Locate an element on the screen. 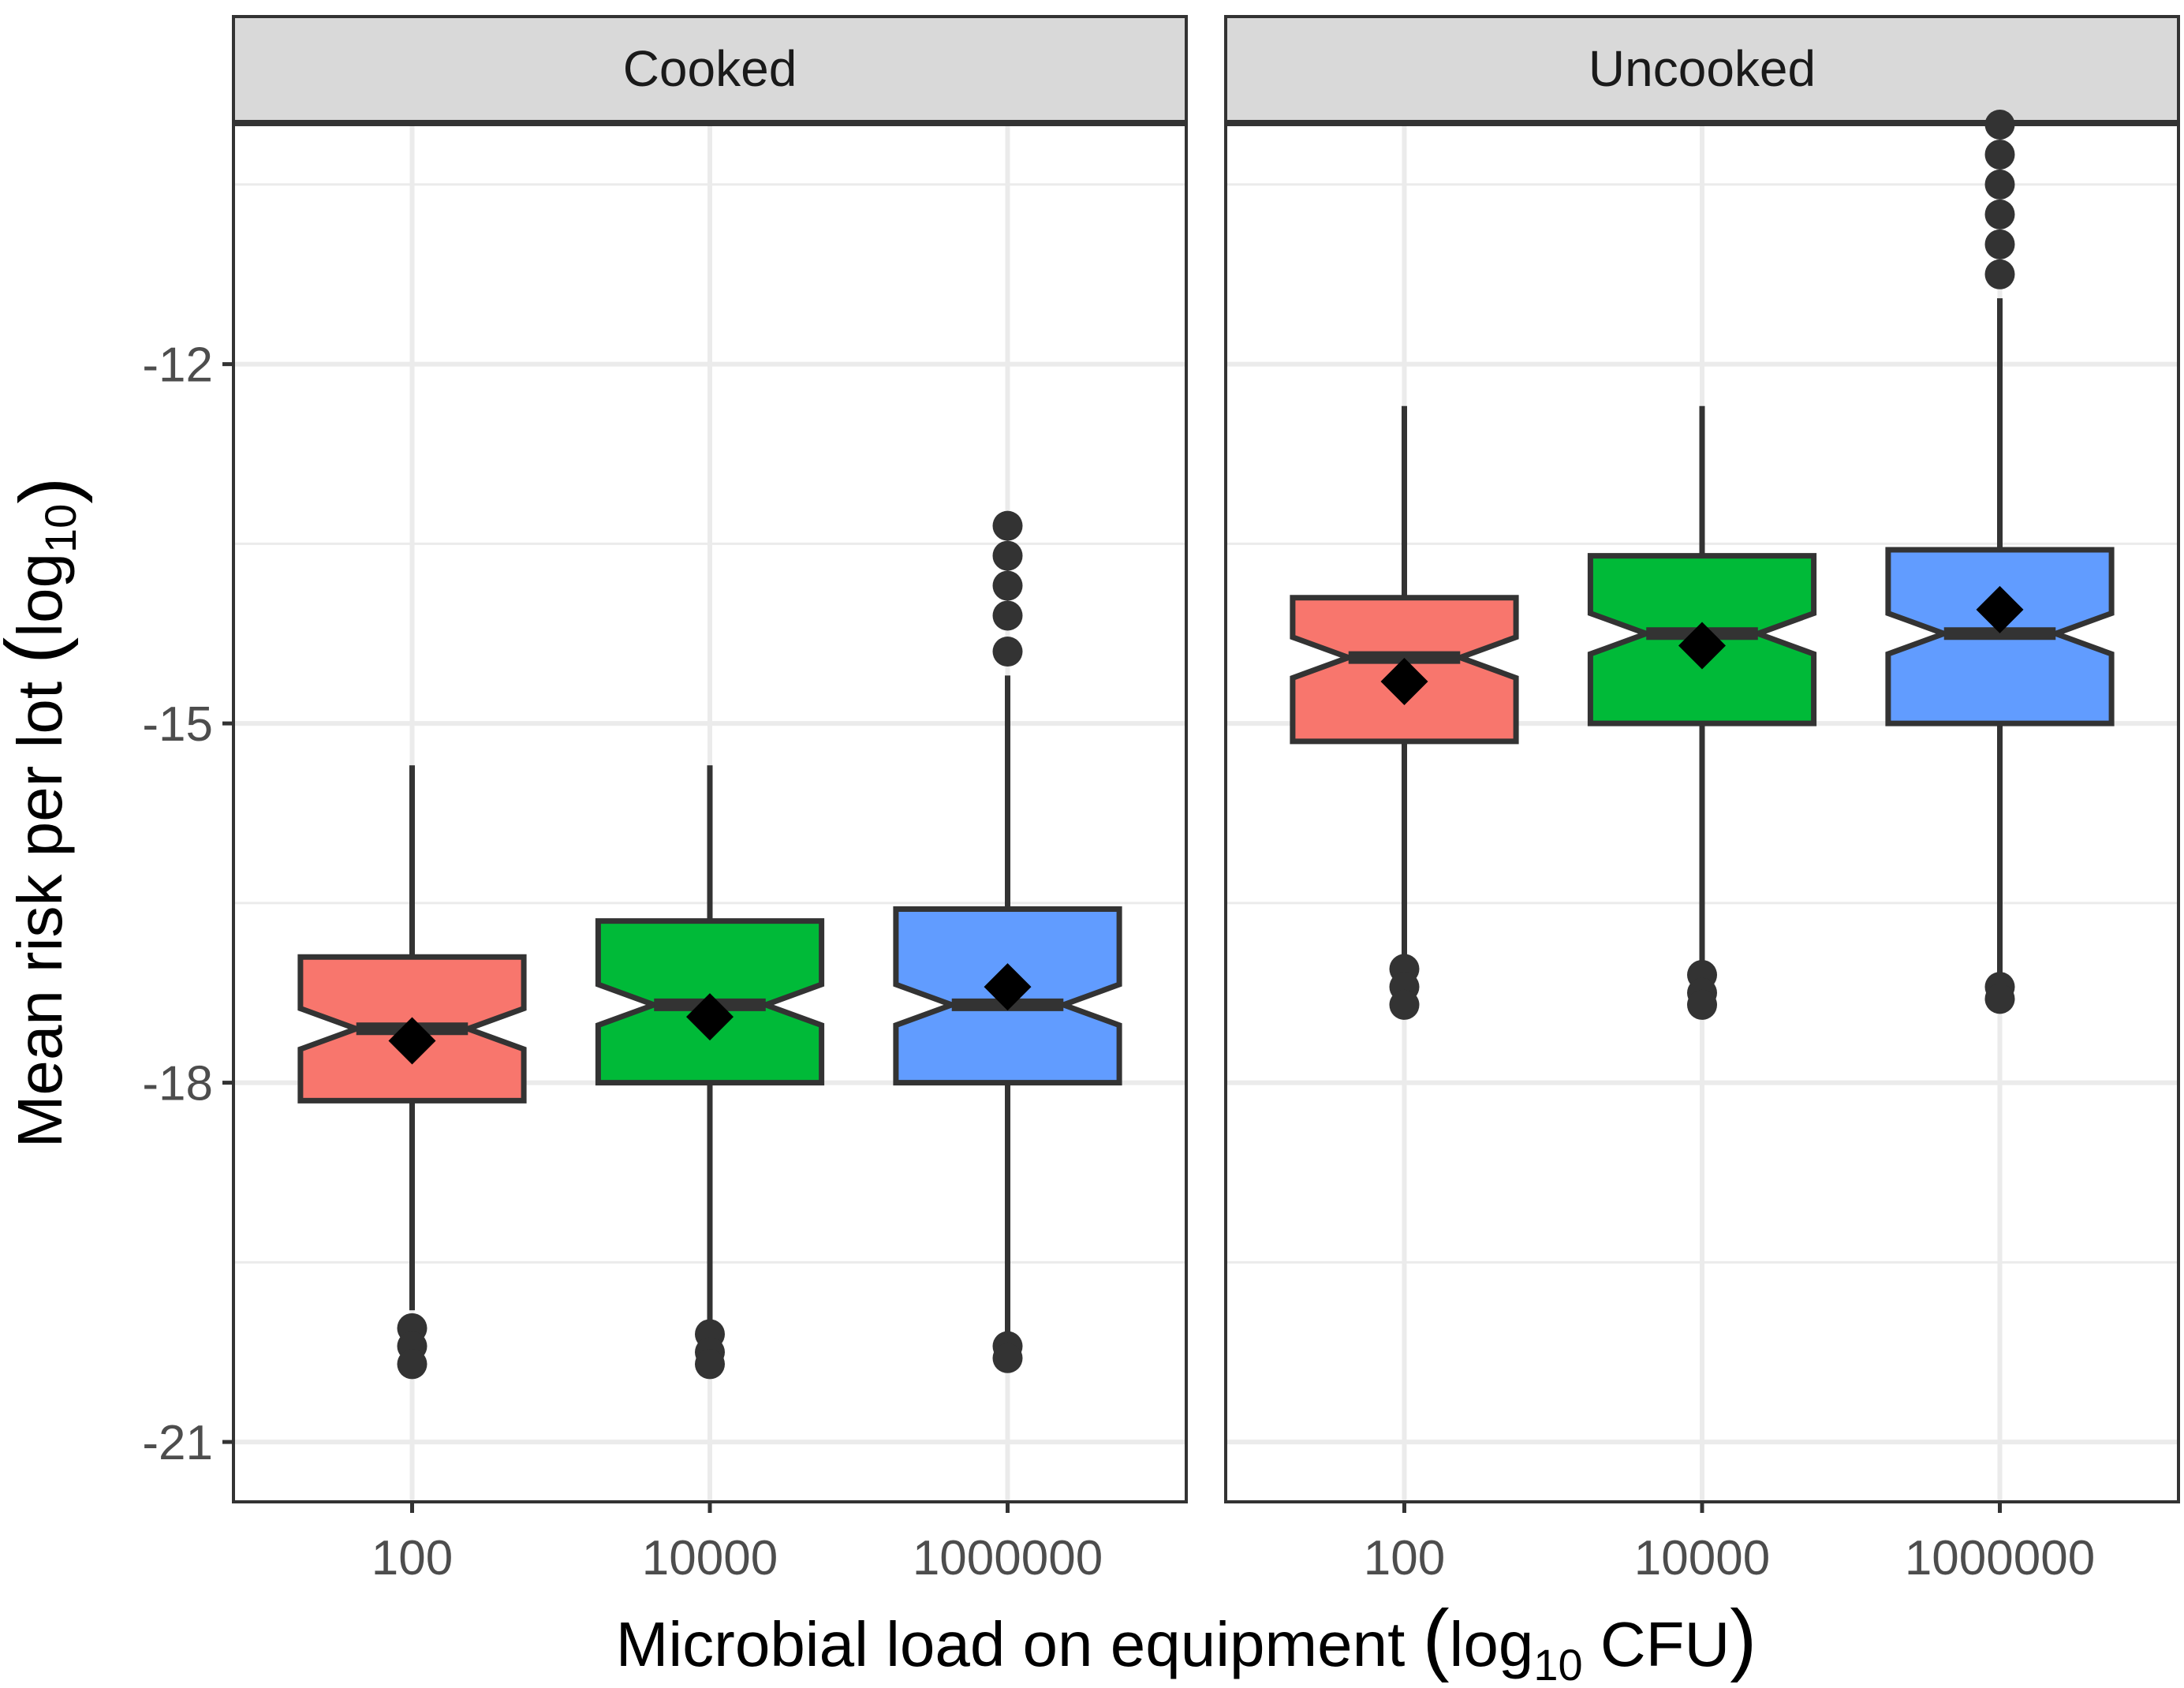 This screenshot has height=1688, width=2184. y-axis-title-log: log is located at coordinates (40, 595).